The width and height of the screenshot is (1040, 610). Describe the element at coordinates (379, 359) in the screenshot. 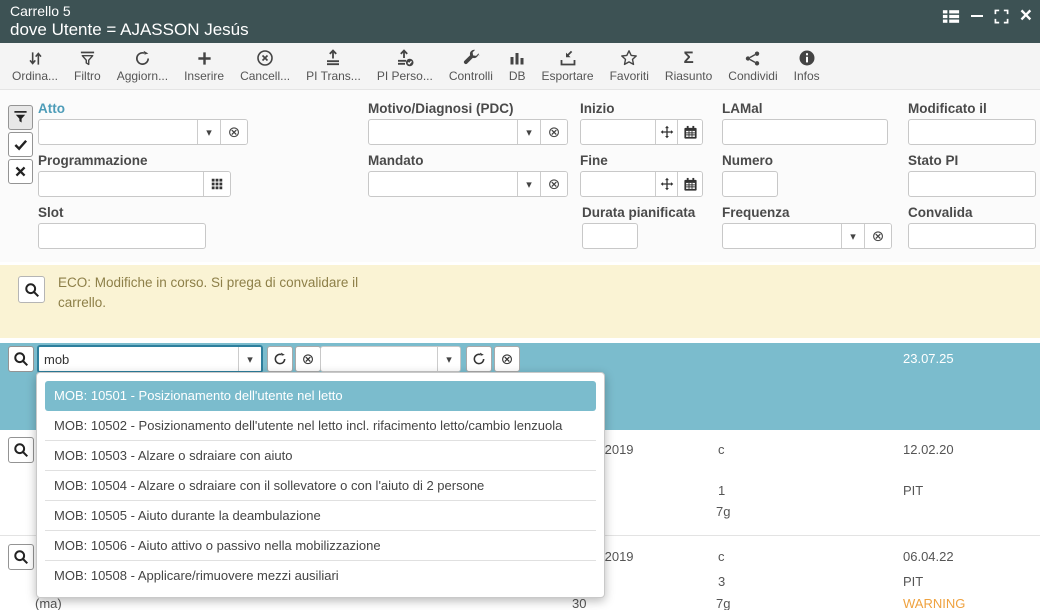

I see `secondary-input` at that location.